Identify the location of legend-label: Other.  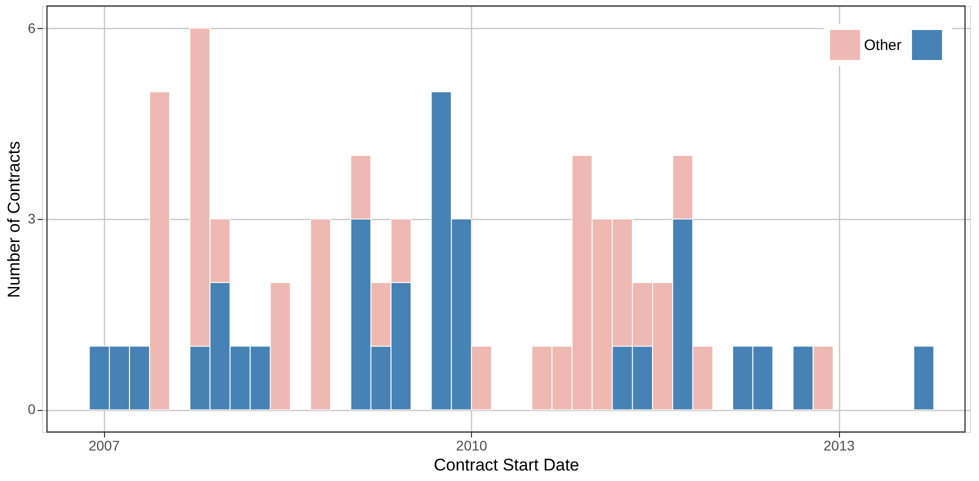
(883, 45).